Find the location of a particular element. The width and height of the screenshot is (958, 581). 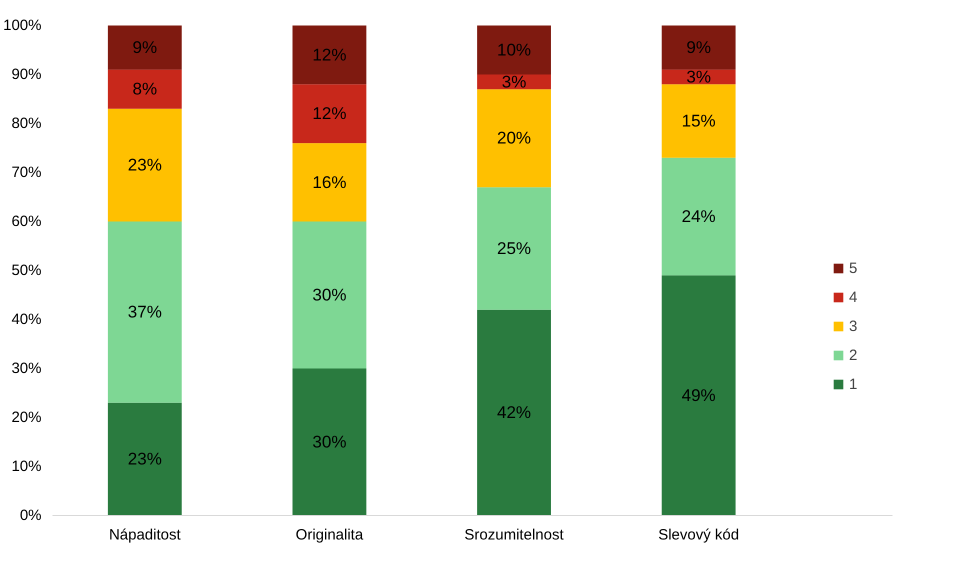

y-tick-label: 20% is located at coordinates (26, 417).